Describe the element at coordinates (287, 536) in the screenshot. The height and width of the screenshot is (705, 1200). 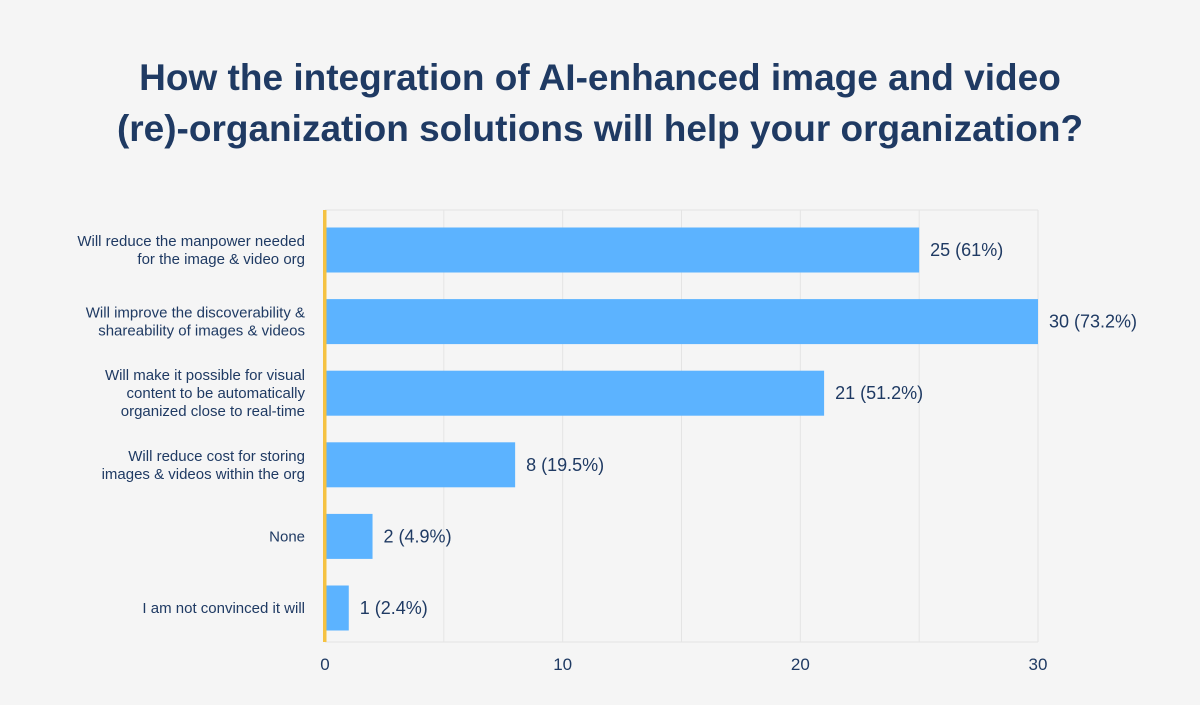
I see `category-label: None` at that location.